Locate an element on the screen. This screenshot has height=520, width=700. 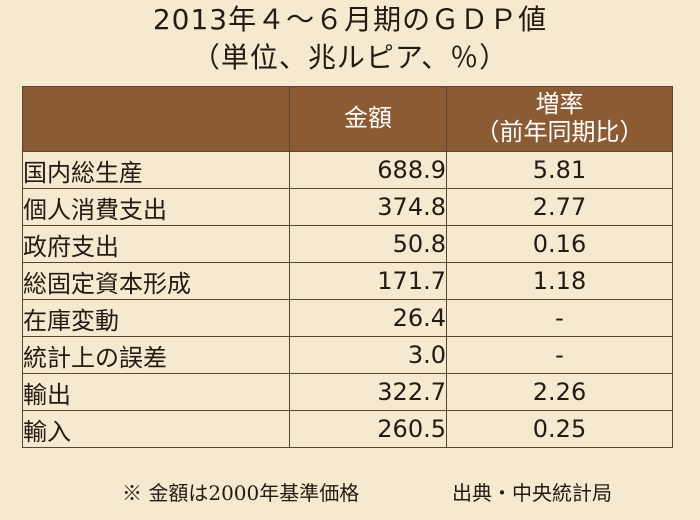
row-amount: 688.9 is located at coordinates (368, 170).